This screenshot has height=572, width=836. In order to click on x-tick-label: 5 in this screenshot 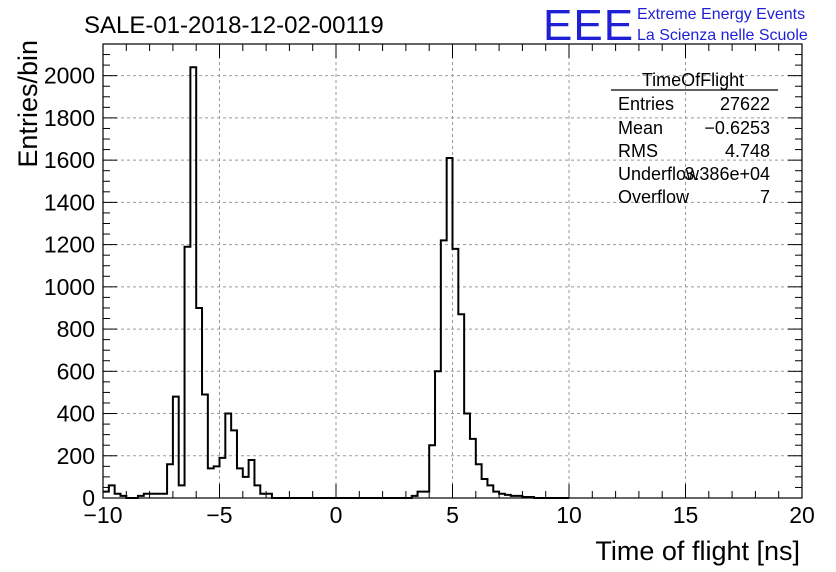, I will do `click(452, 515)`.